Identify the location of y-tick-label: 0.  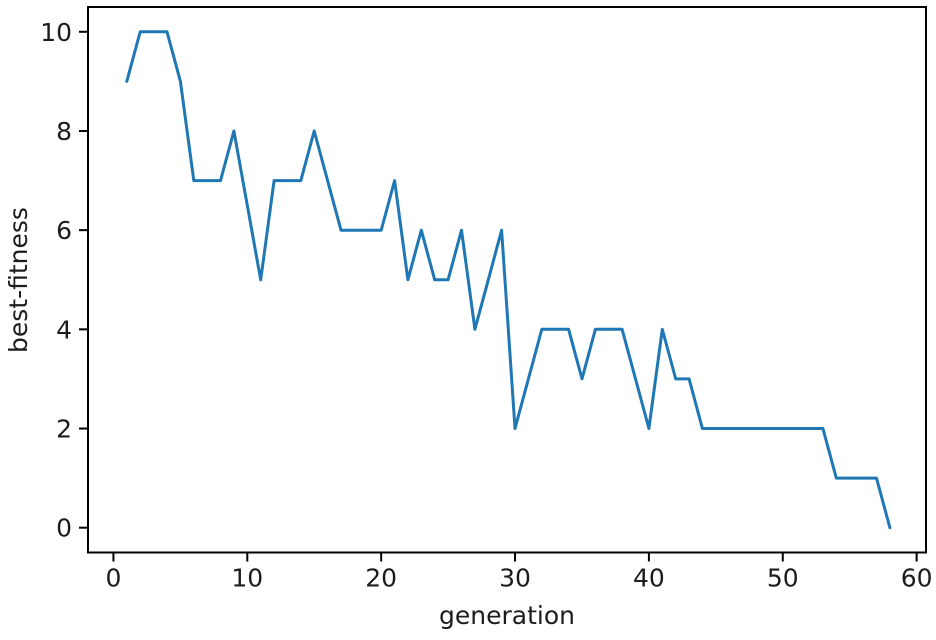
(64, 528).